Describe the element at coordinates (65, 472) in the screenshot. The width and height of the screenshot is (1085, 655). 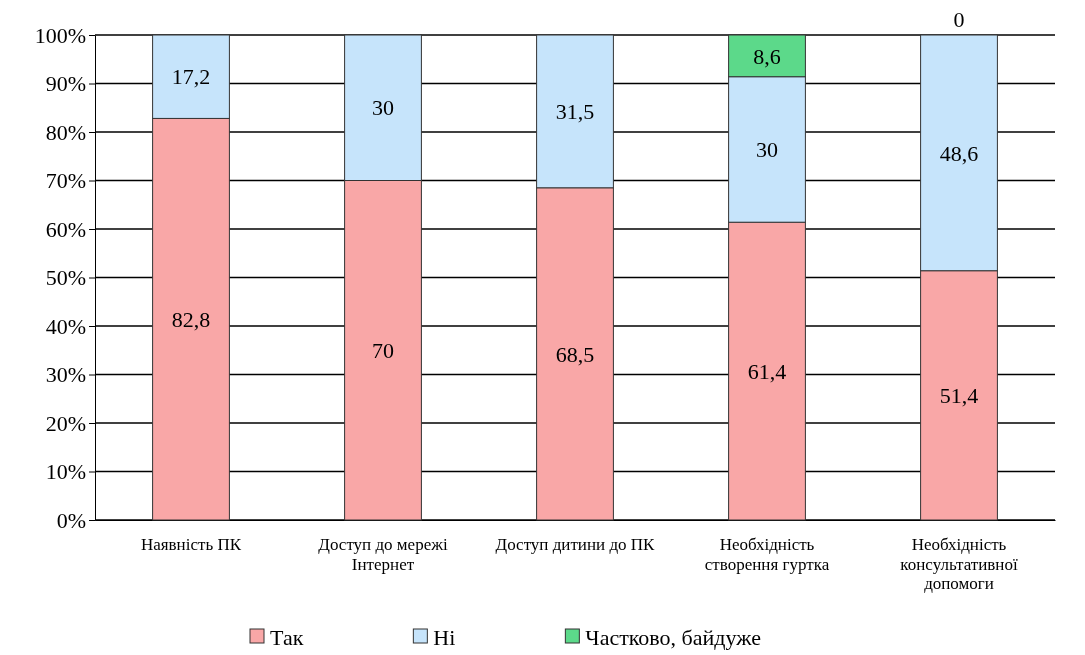
I see `y-tick-label: 10%` at that location.